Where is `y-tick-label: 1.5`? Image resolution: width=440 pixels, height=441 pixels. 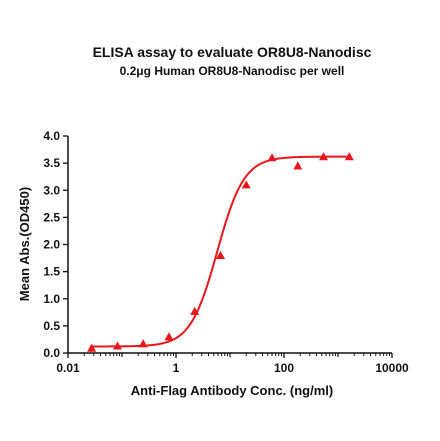 y-tick-label: 1.5 is located at coordinates (51, 272).